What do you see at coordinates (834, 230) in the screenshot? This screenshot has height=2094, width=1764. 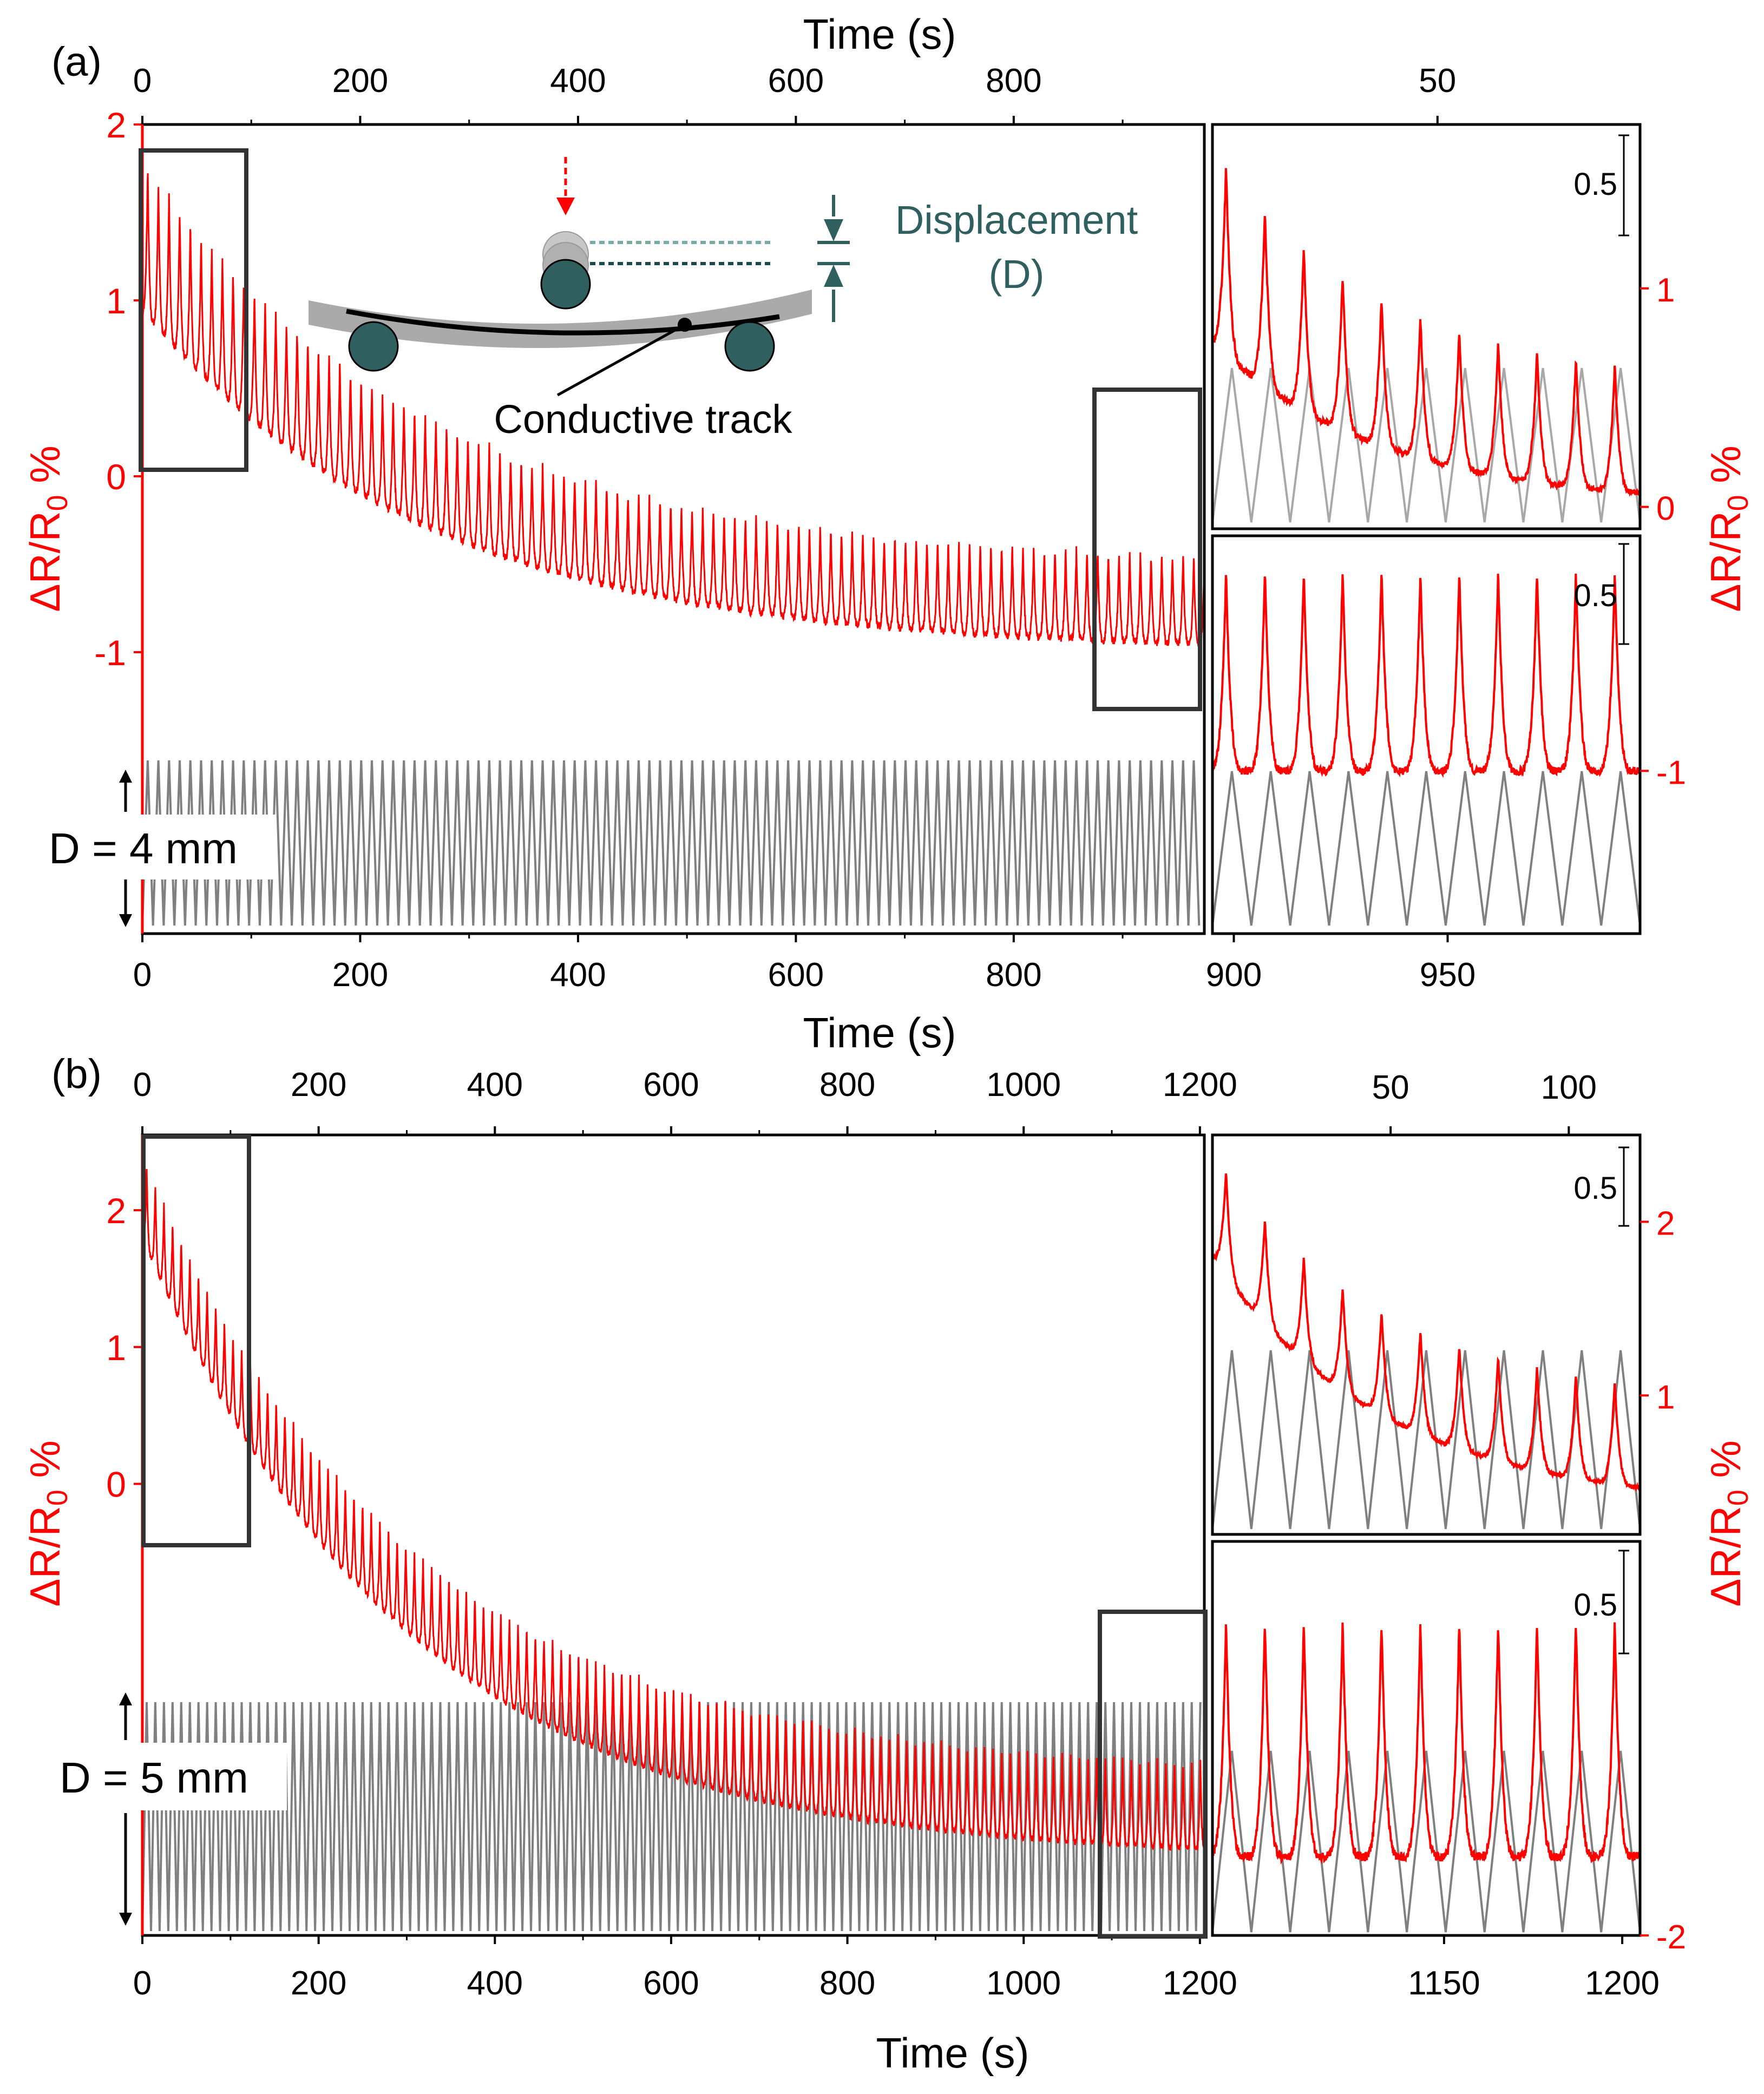 I see `dimension-arrow-down-icon` at bounding box center [834, 230].